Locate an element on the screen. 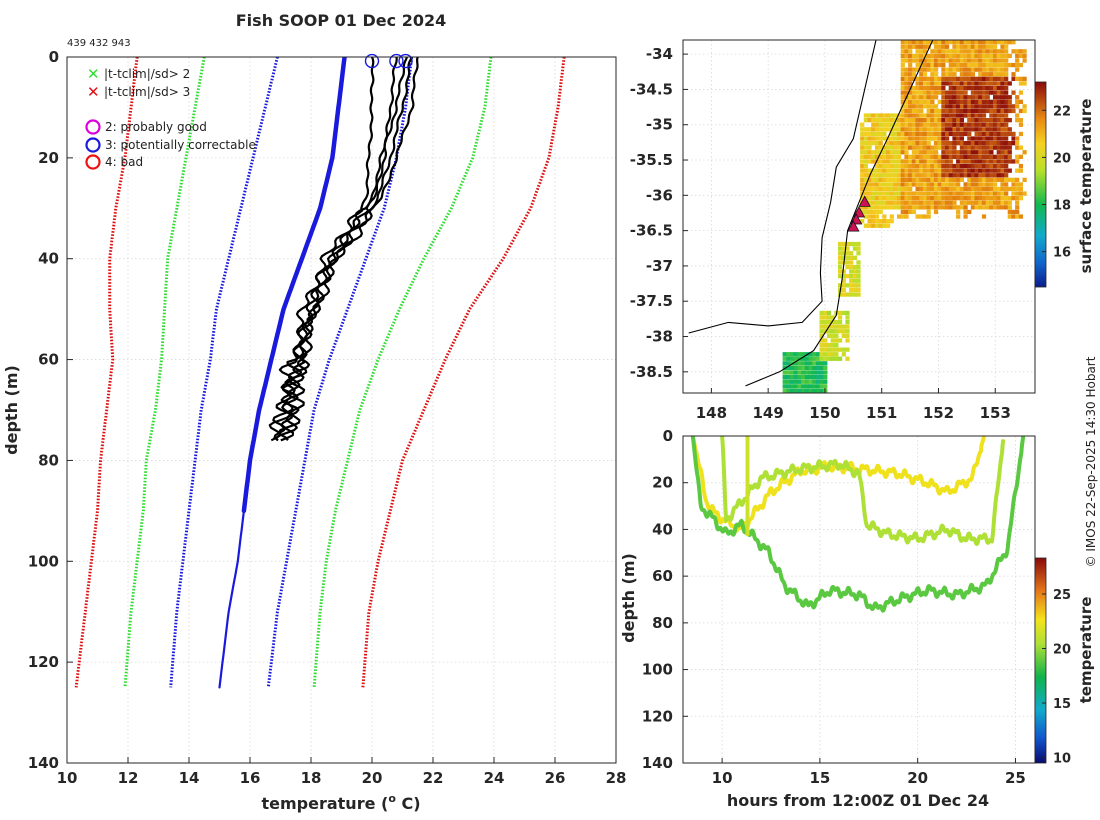 The image size is (1100, 820). profile-xtick-label: 12 is located at coordinates (128, 778).